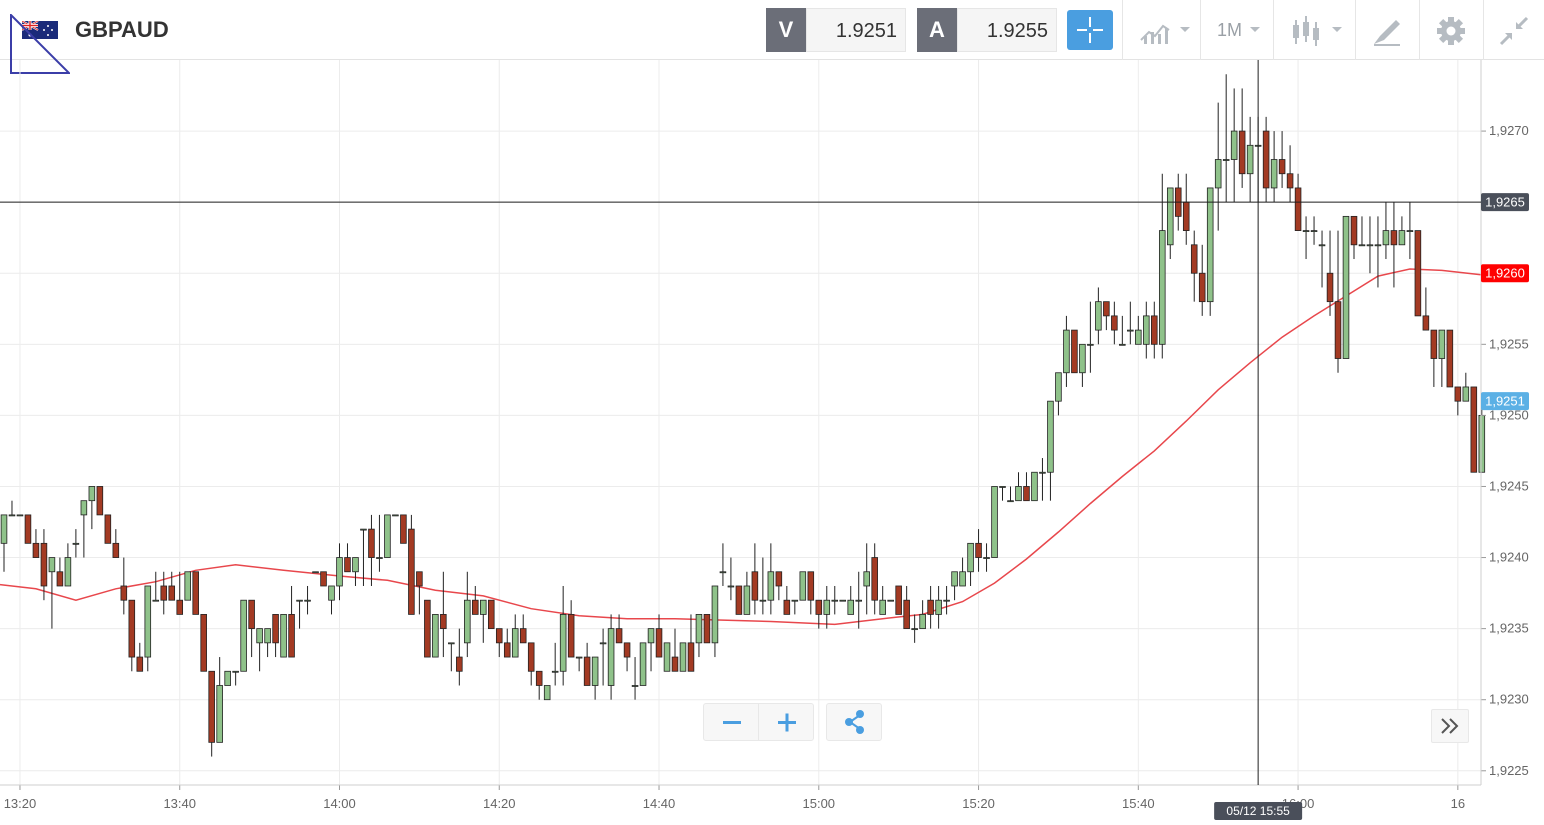 This screenshot has width=1544, height=825. I want to click on chart-type-icon, so click(1166, 31).